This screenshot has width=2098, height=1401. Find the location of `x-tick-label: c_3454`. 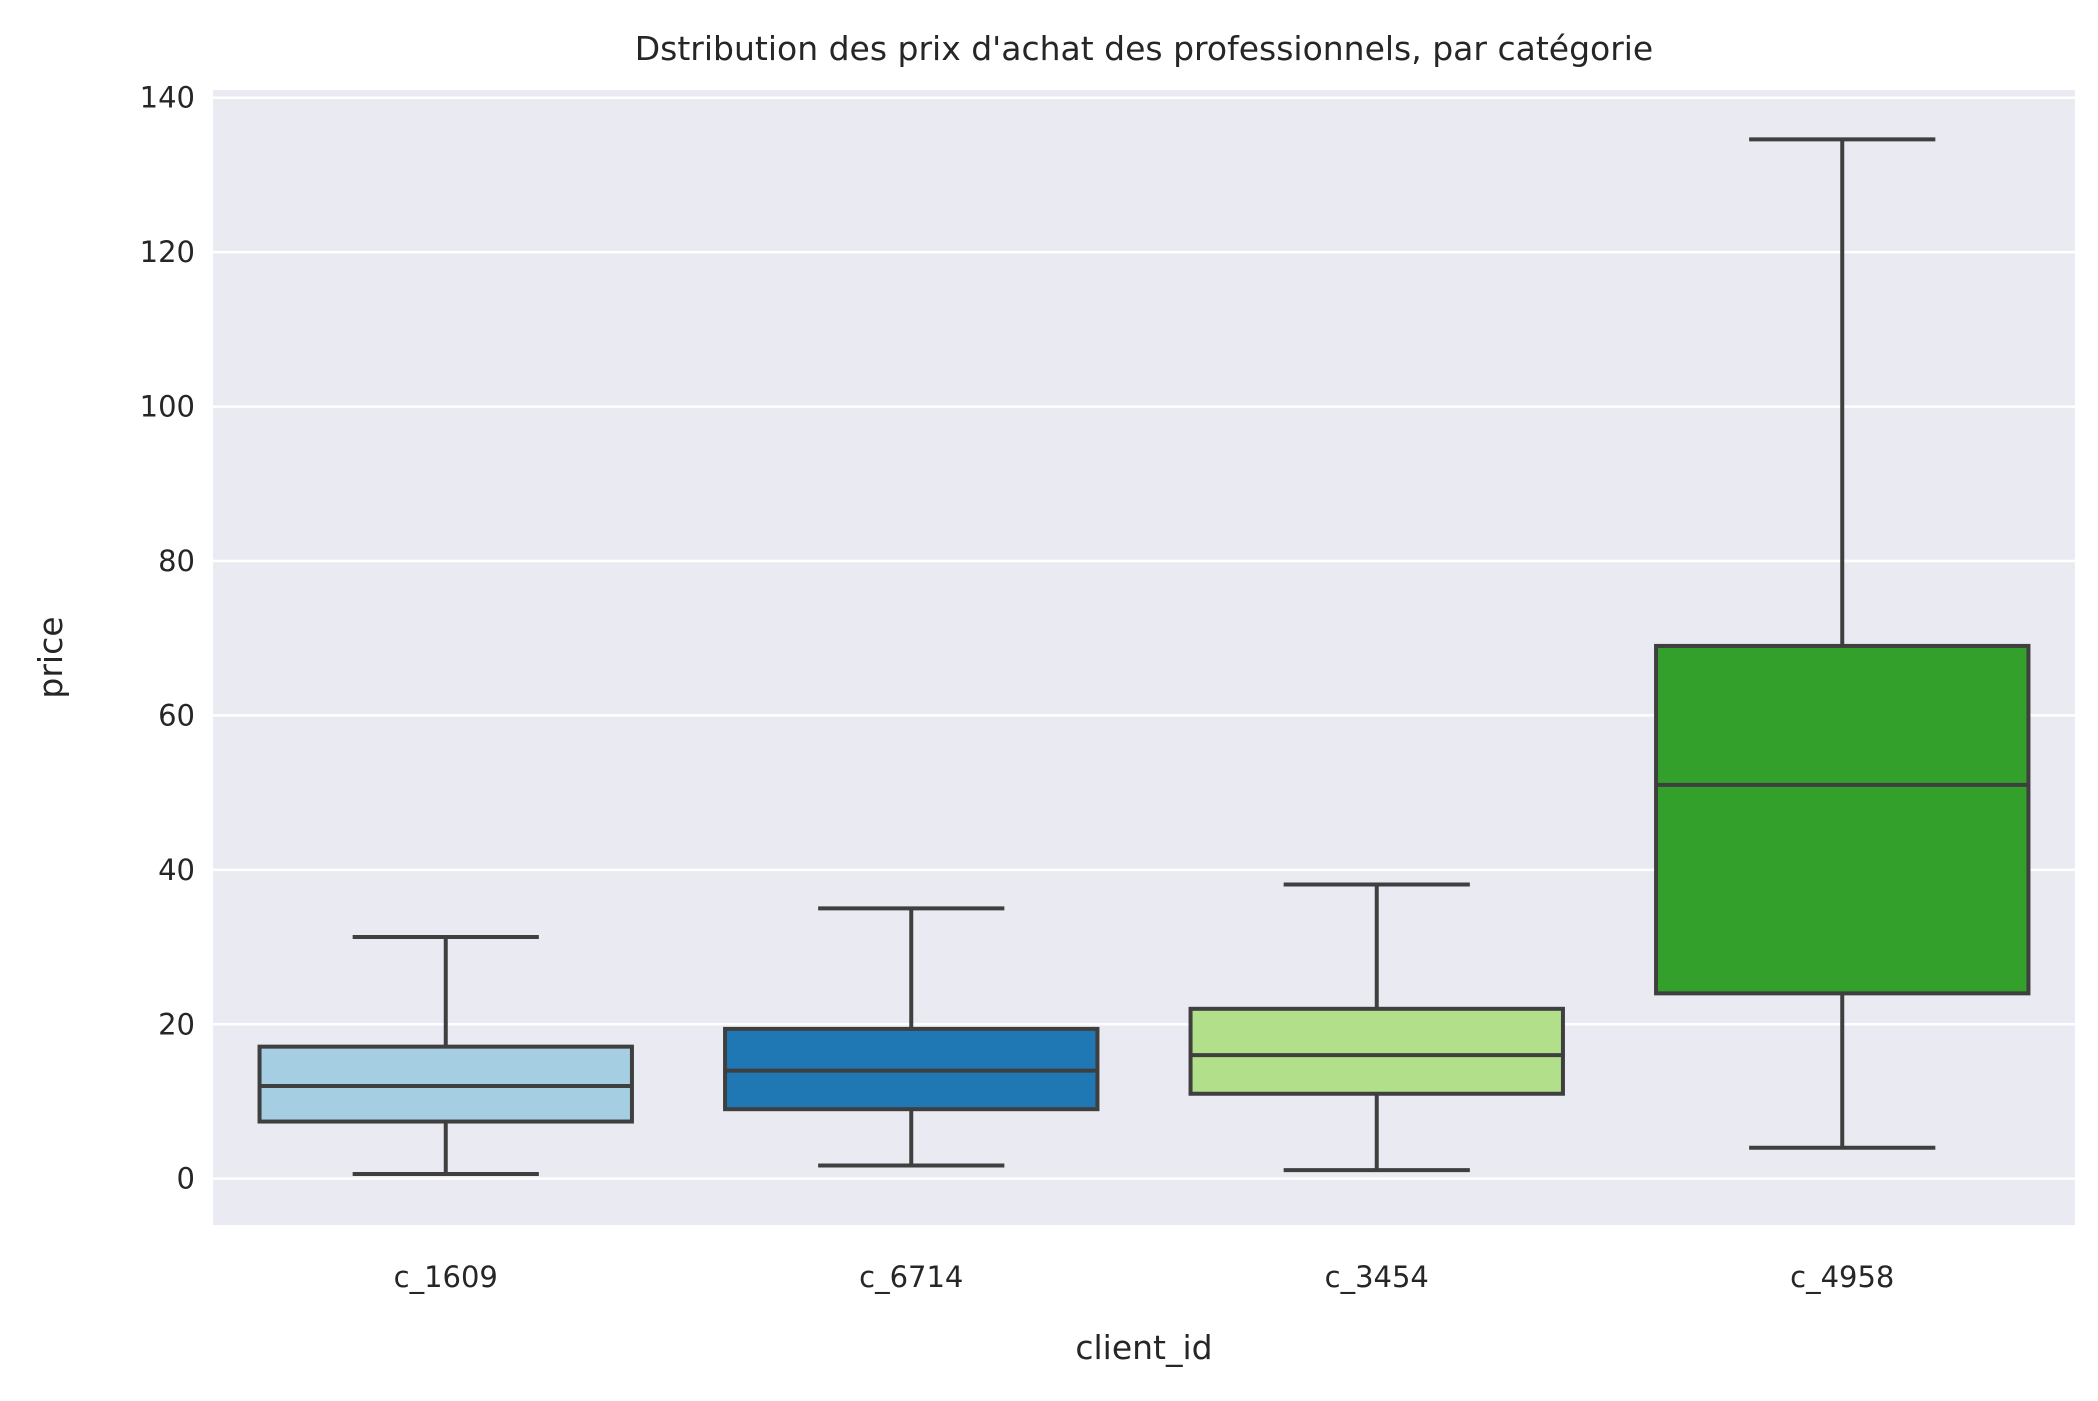

x-tick-label: c_3454 is located at coordinates (1377, 1277).